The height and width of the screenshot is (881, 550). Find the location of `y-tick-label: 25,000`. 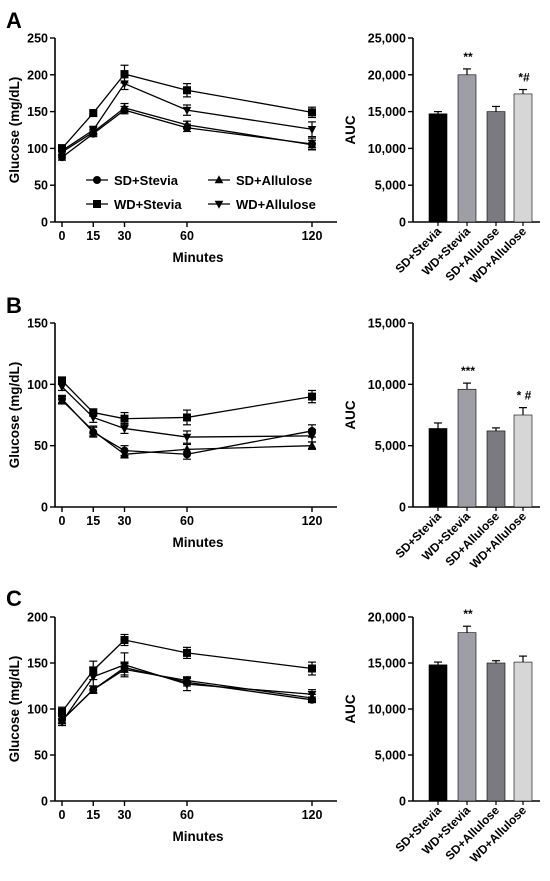

y-tick-label: 25,000 is located at coordinates (387, 39).